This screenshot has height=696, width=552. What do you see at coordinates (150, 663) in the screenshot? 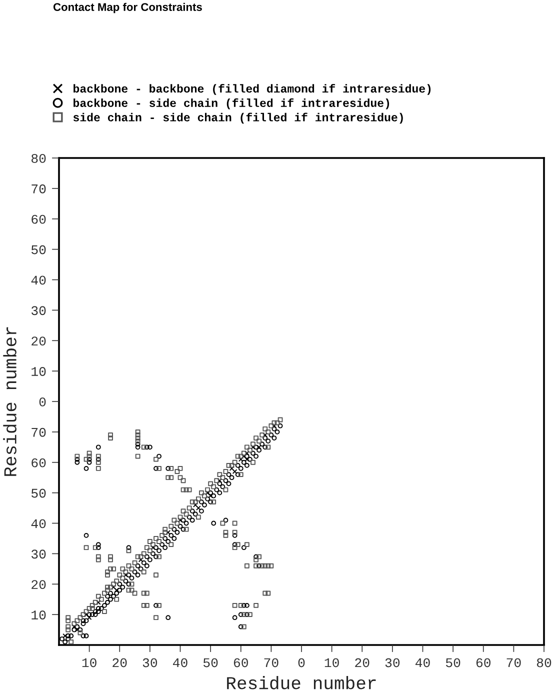
I see `x-tick-label: 30` at bounding box center [150, 663].